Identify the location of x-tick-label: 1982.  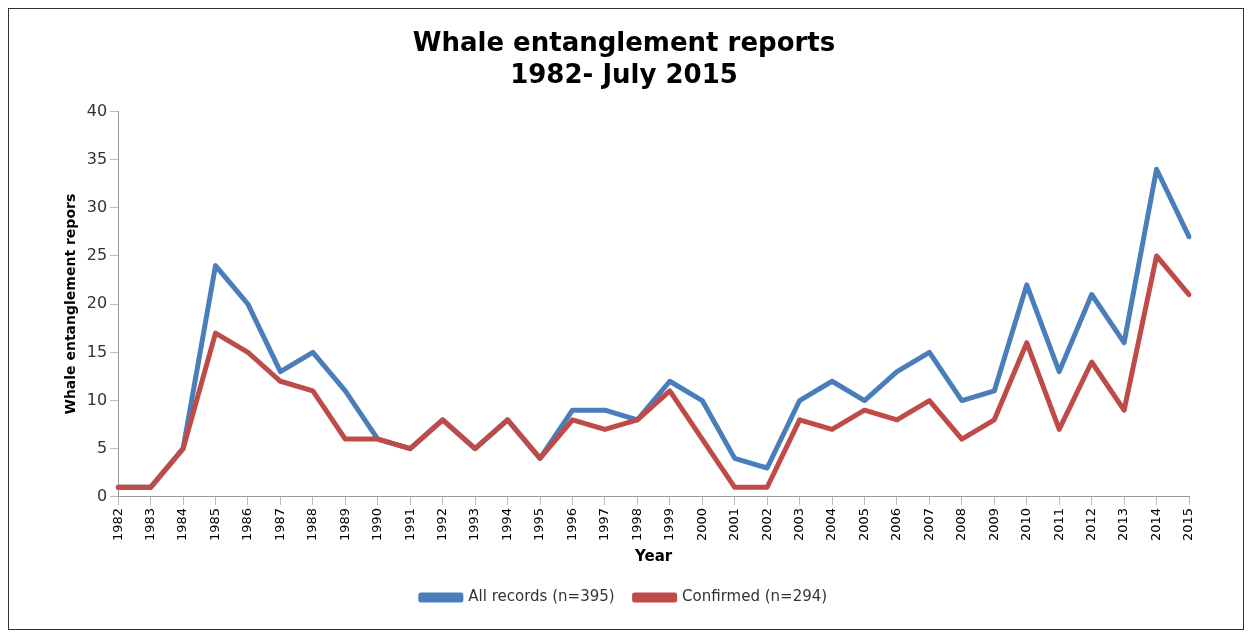
(117, 524).